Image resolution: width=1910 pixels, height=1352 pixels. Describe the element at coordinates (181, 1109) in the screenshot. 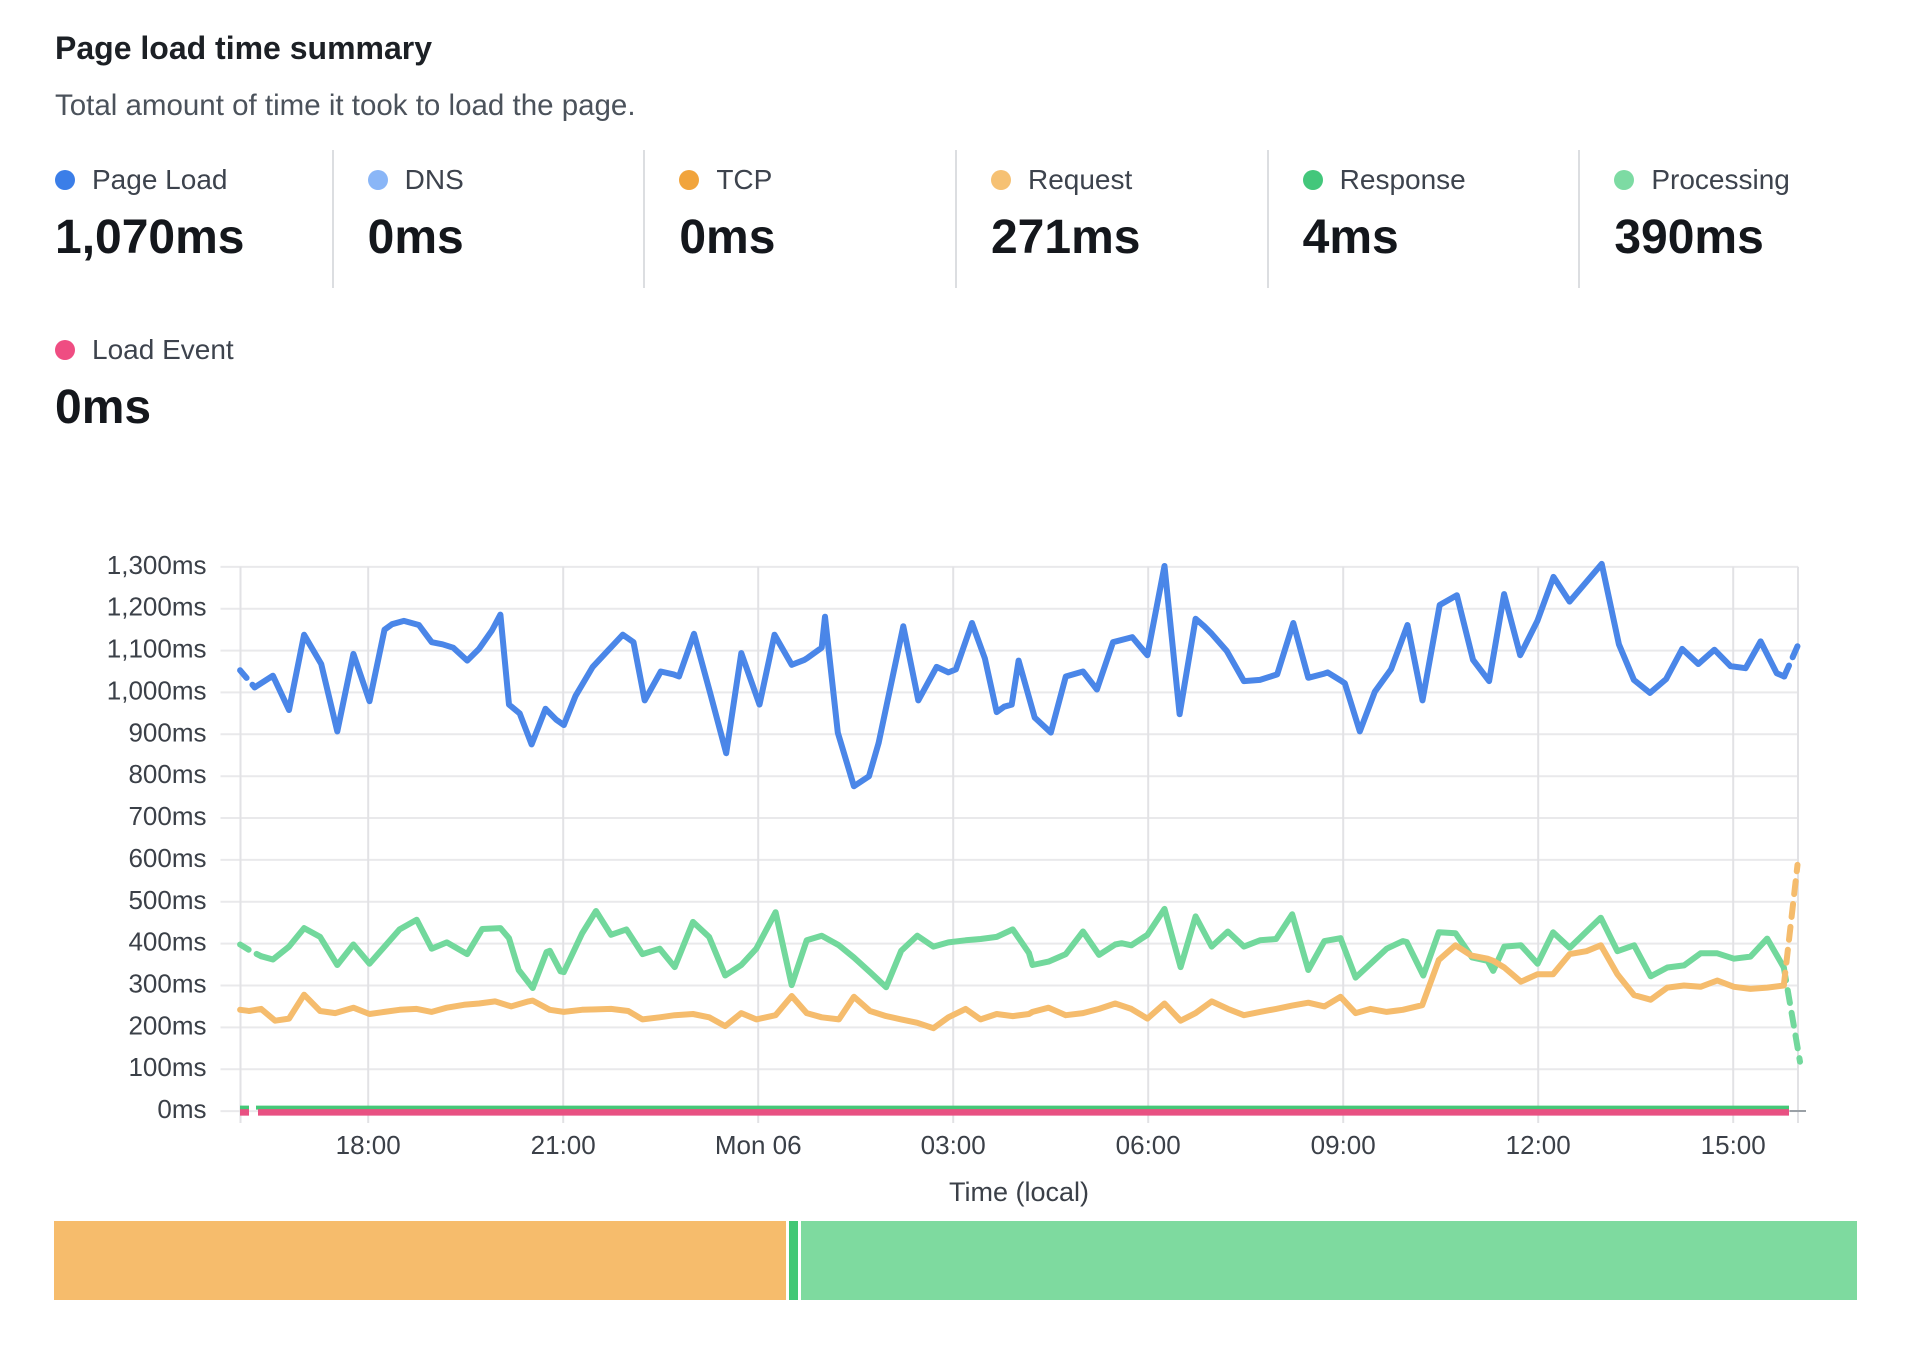

I see `svg-text: 0ms` at that location.